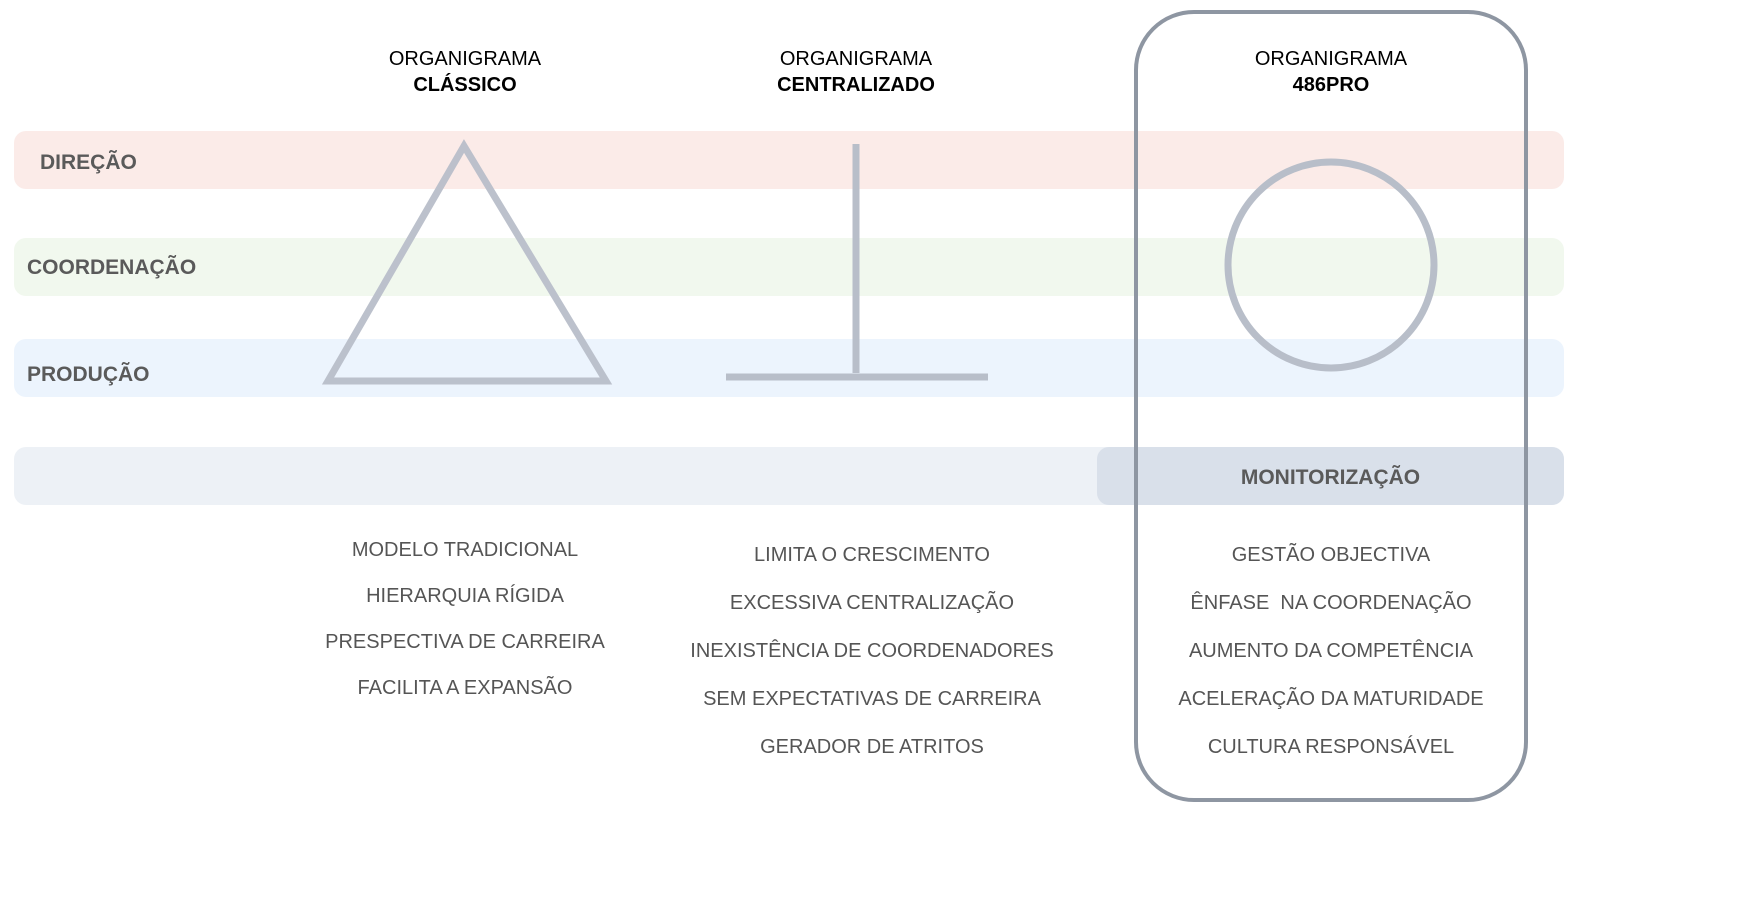  What do you see at coordinates (1331, 72) in the screenshot?
I see `header-486pro: ORGANIGRAMA 486PRO` at bounding box center [1331, 72].